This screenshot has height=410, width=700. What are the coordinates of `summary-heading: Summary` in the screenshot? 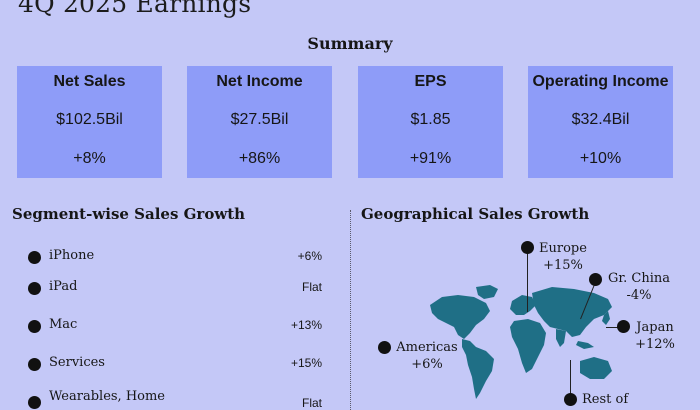 It's located at (350, 43).